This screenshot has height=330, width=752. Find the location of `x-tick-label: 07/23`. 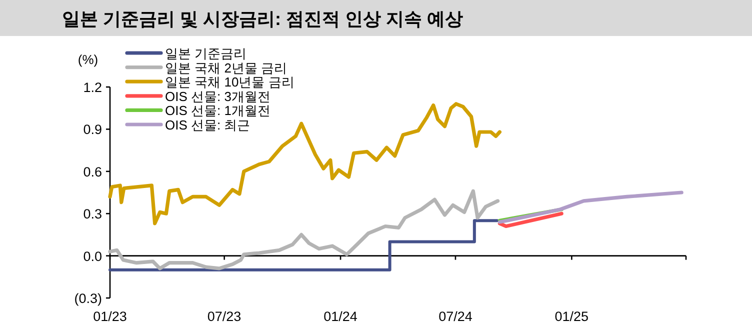

x-tick-label: 07/23 is located at coordinates (224, 316).